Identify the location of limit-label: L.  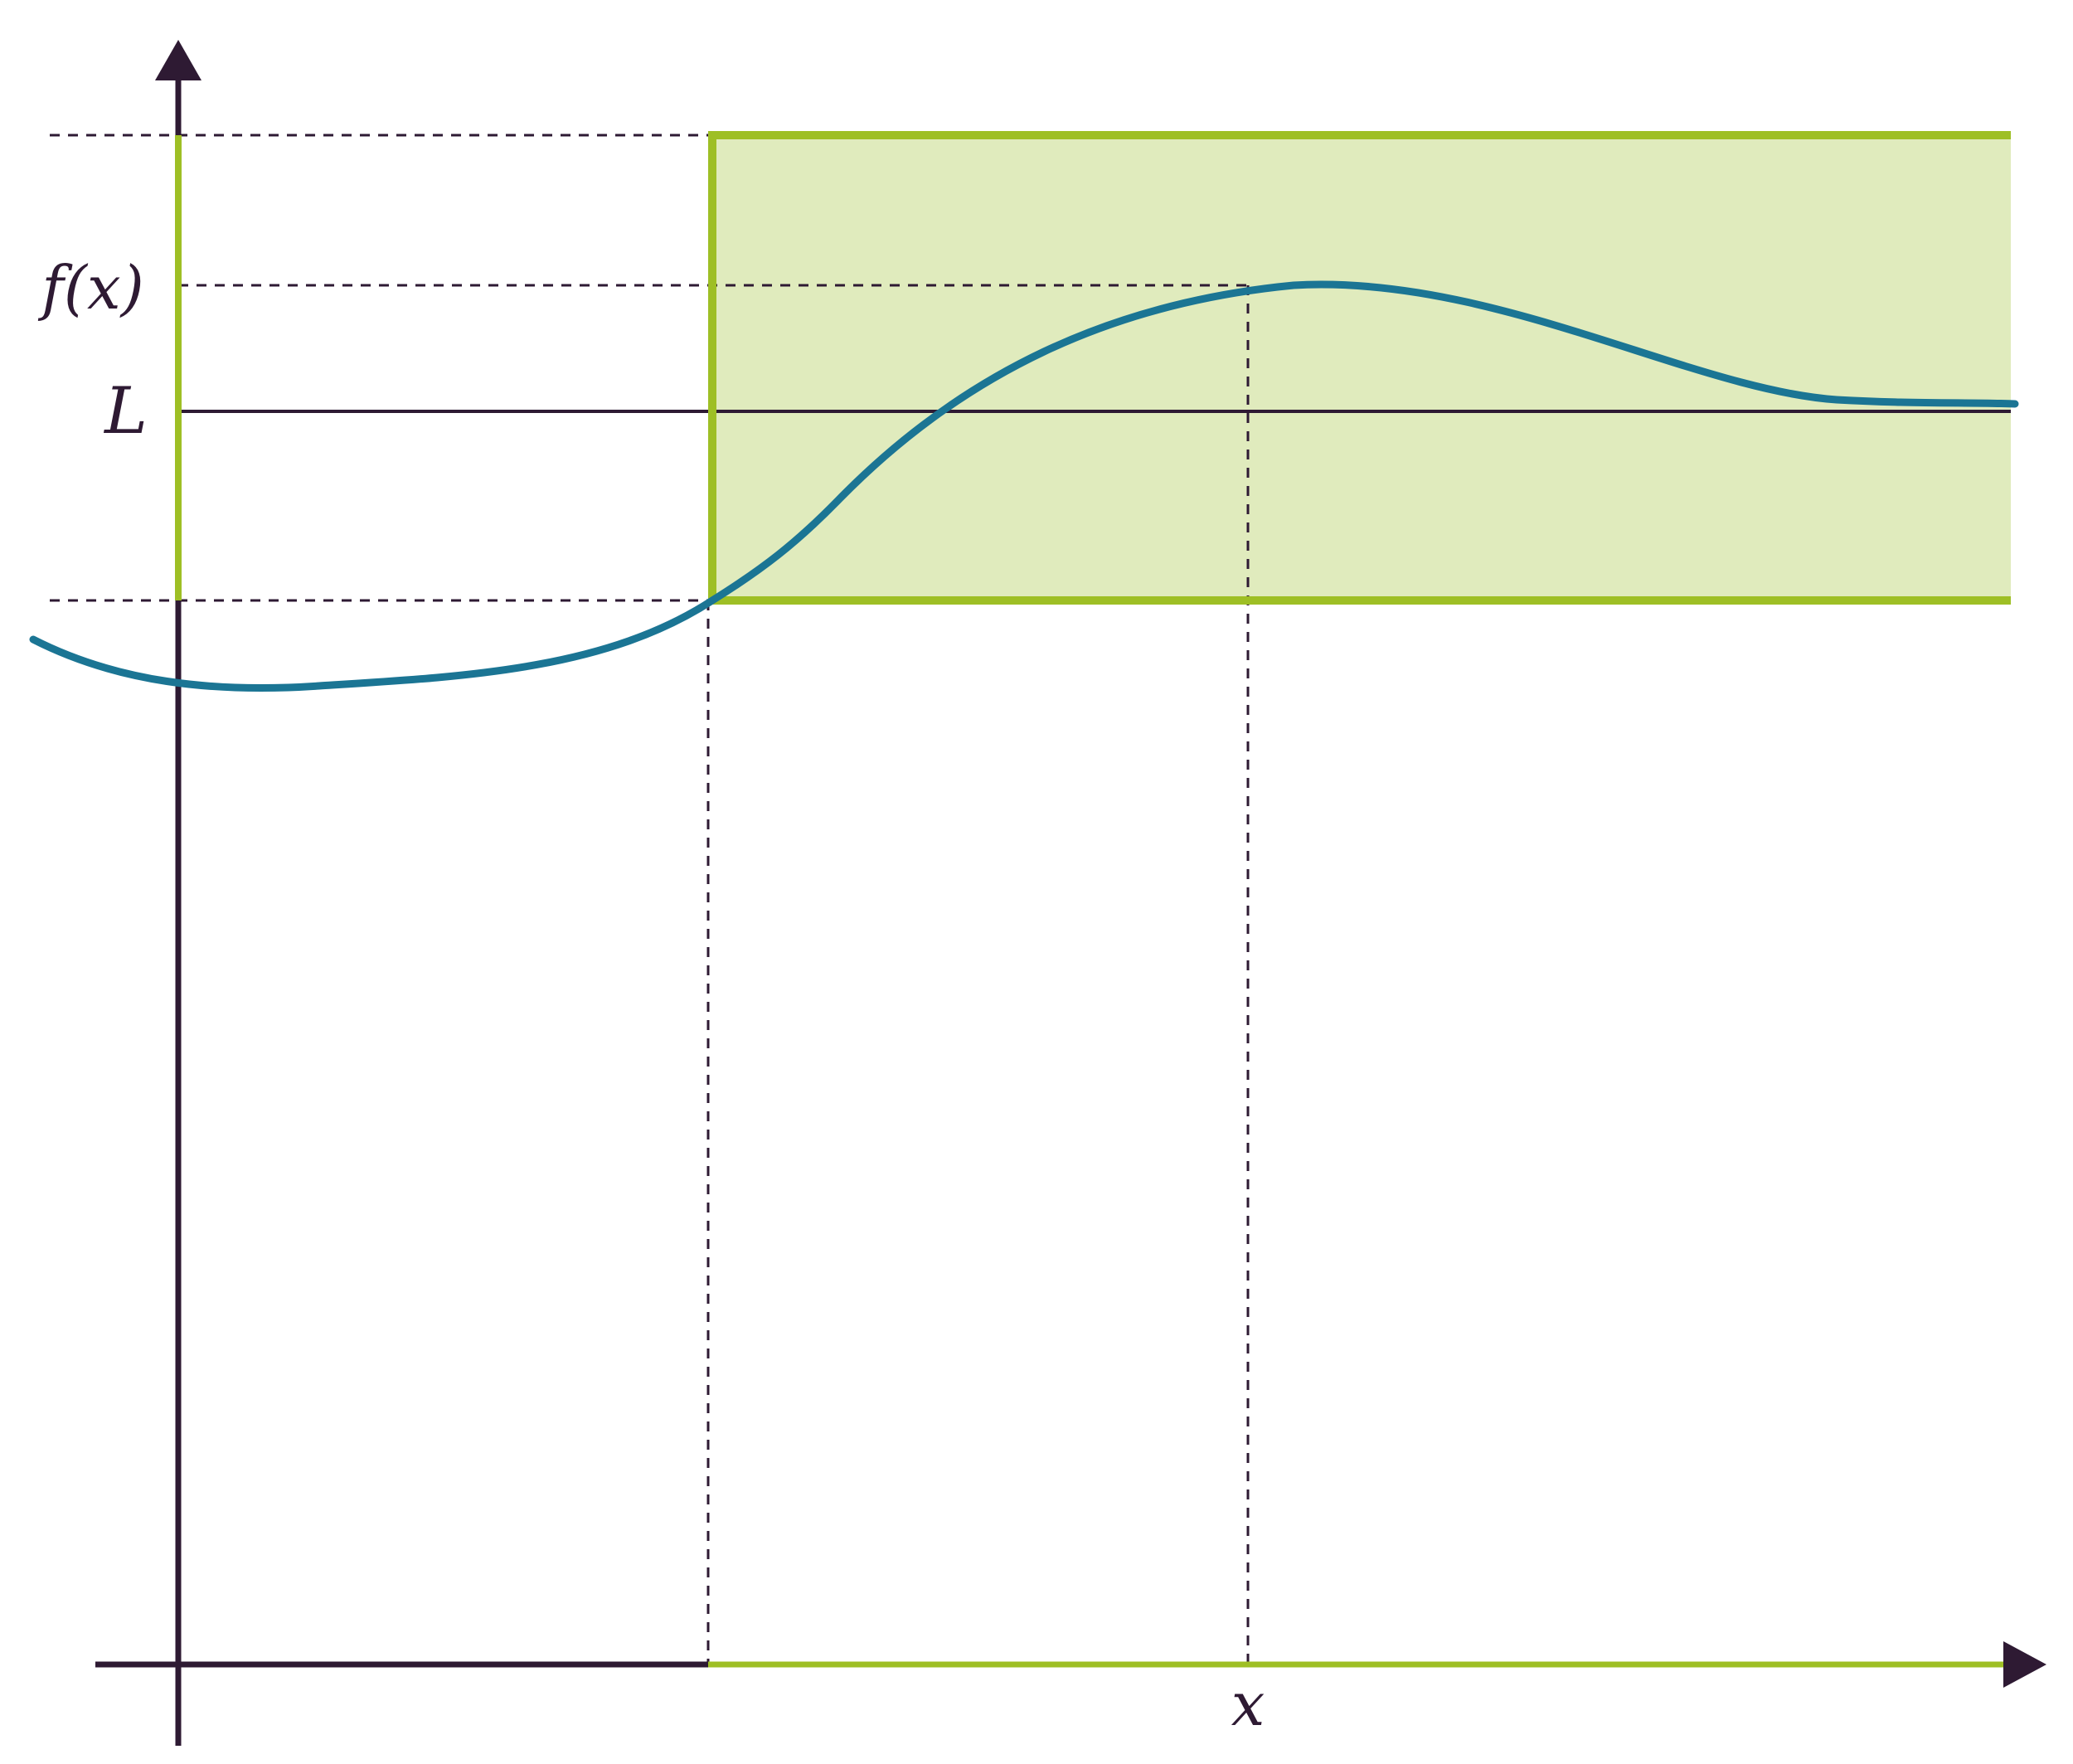
(126, 412).